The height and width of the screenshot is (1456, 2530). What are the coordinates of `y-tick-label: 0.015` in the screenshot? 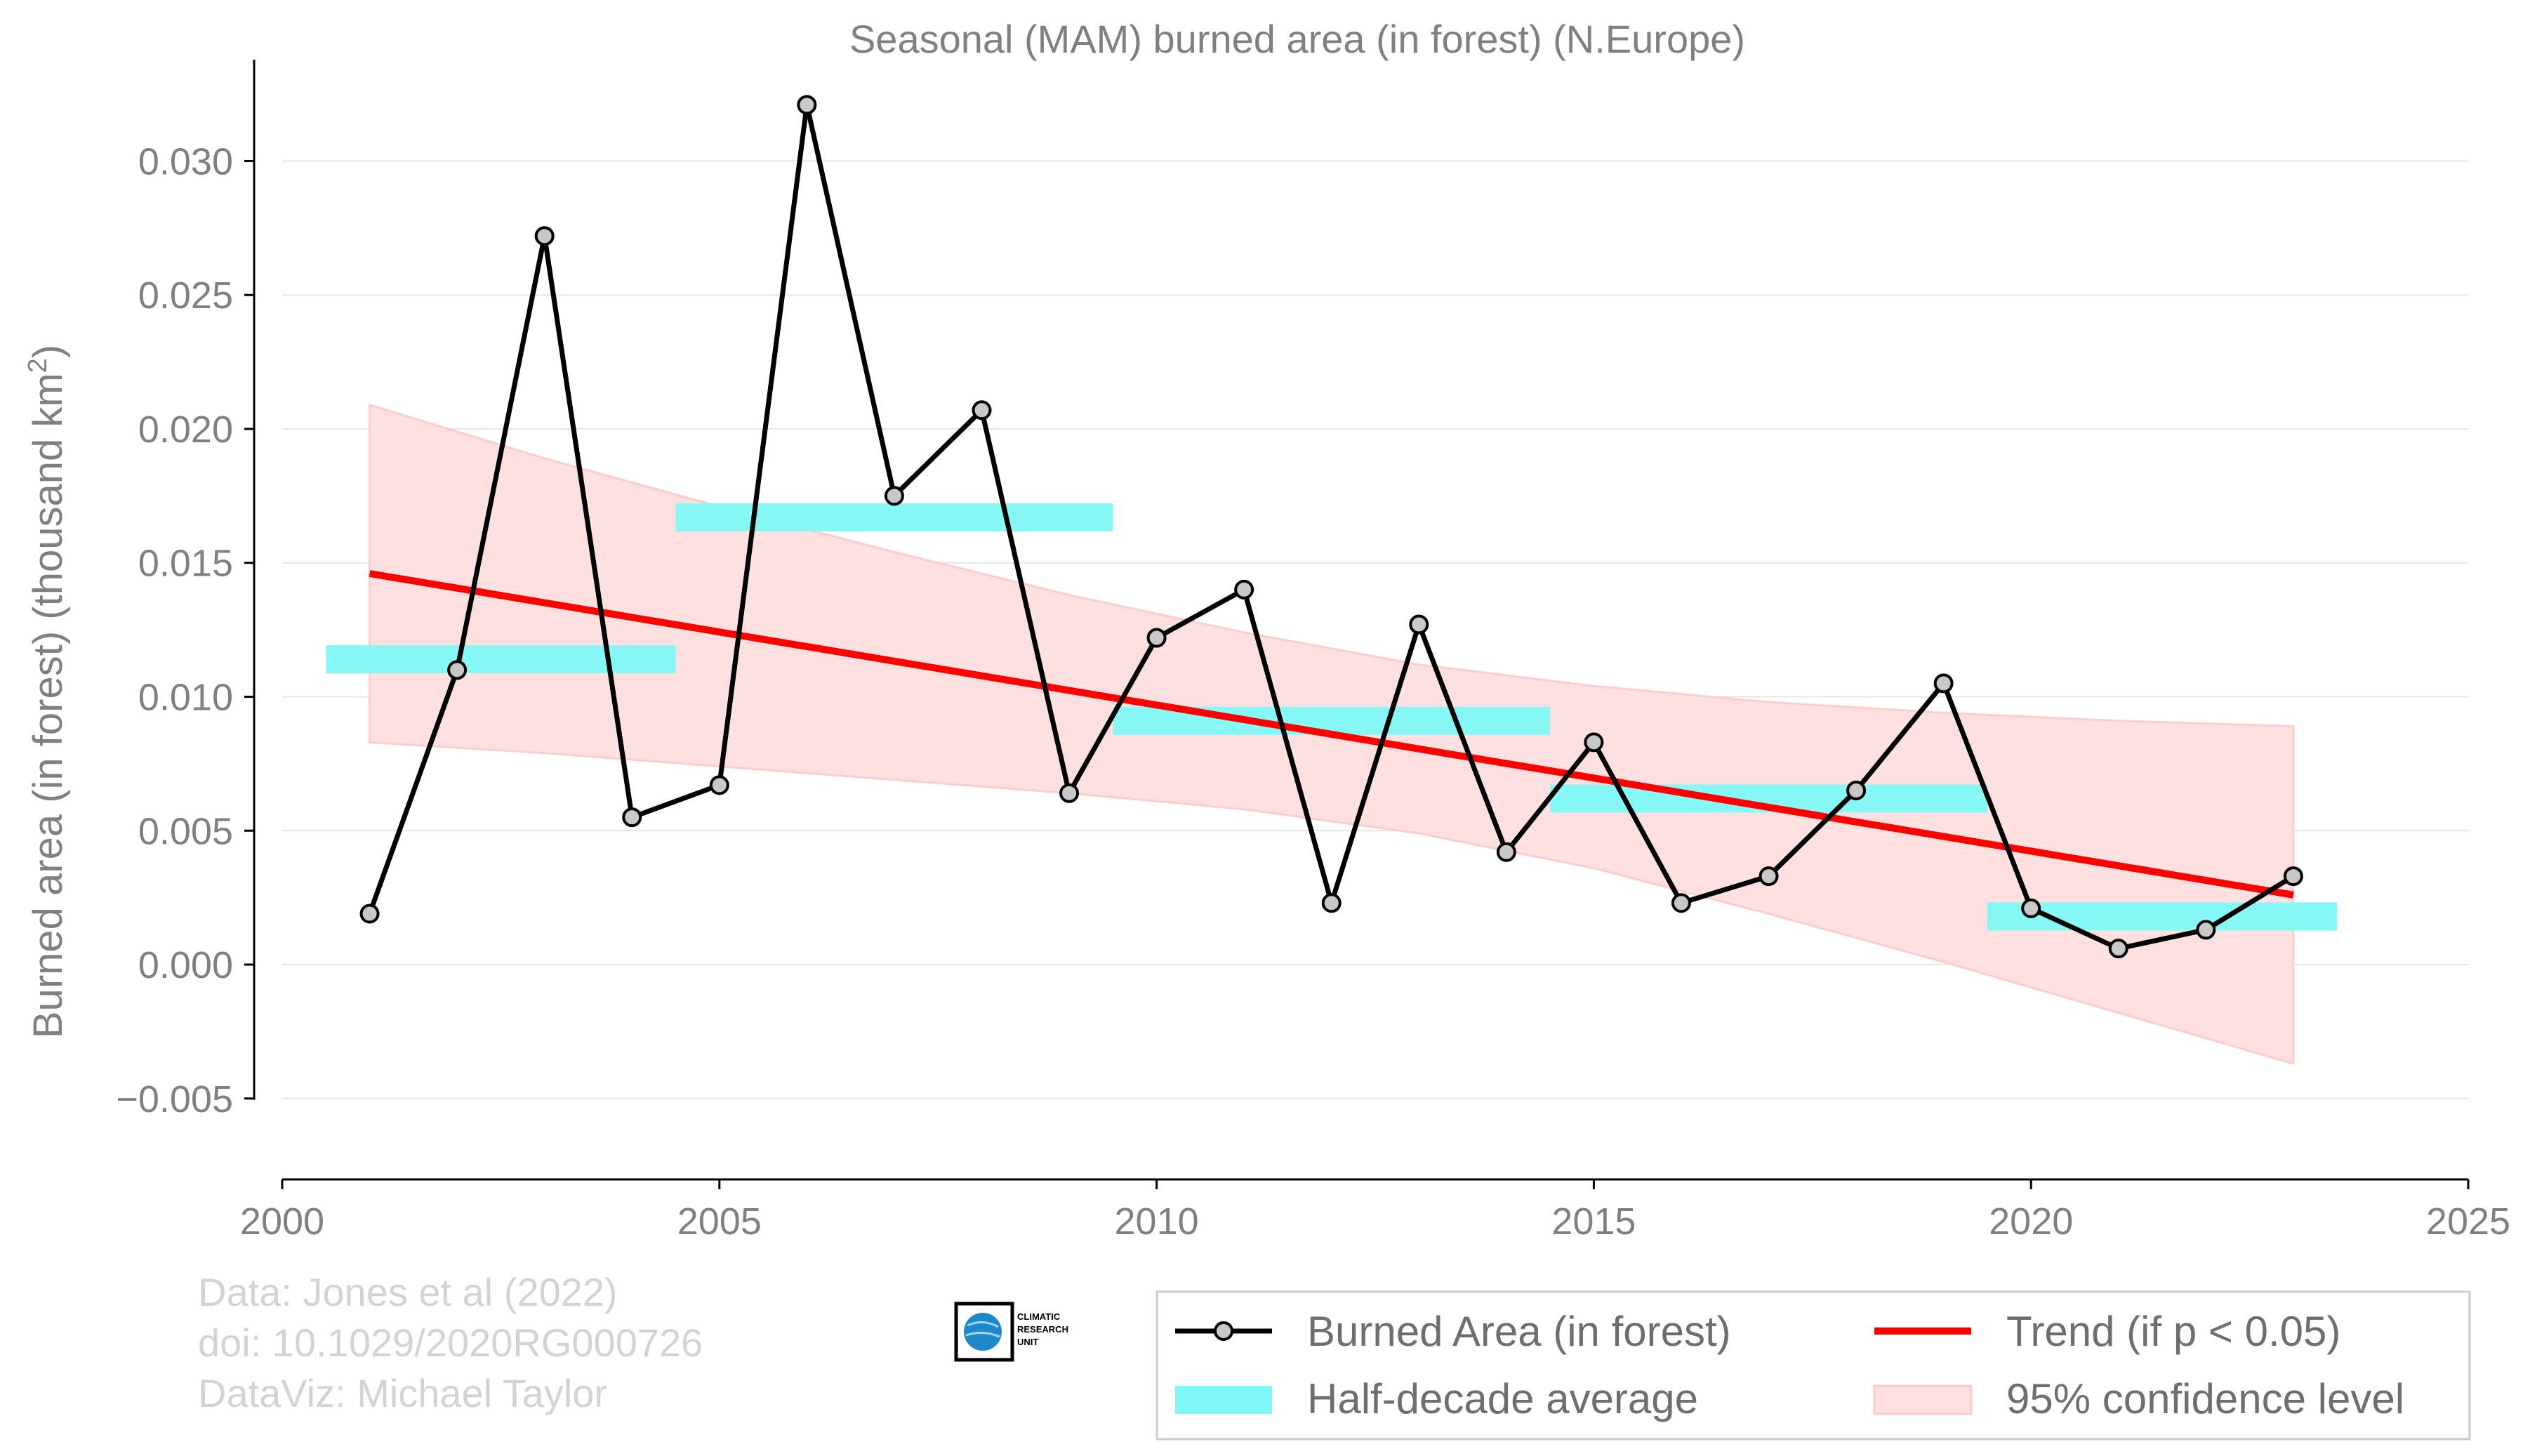 It's located at (185, 564).